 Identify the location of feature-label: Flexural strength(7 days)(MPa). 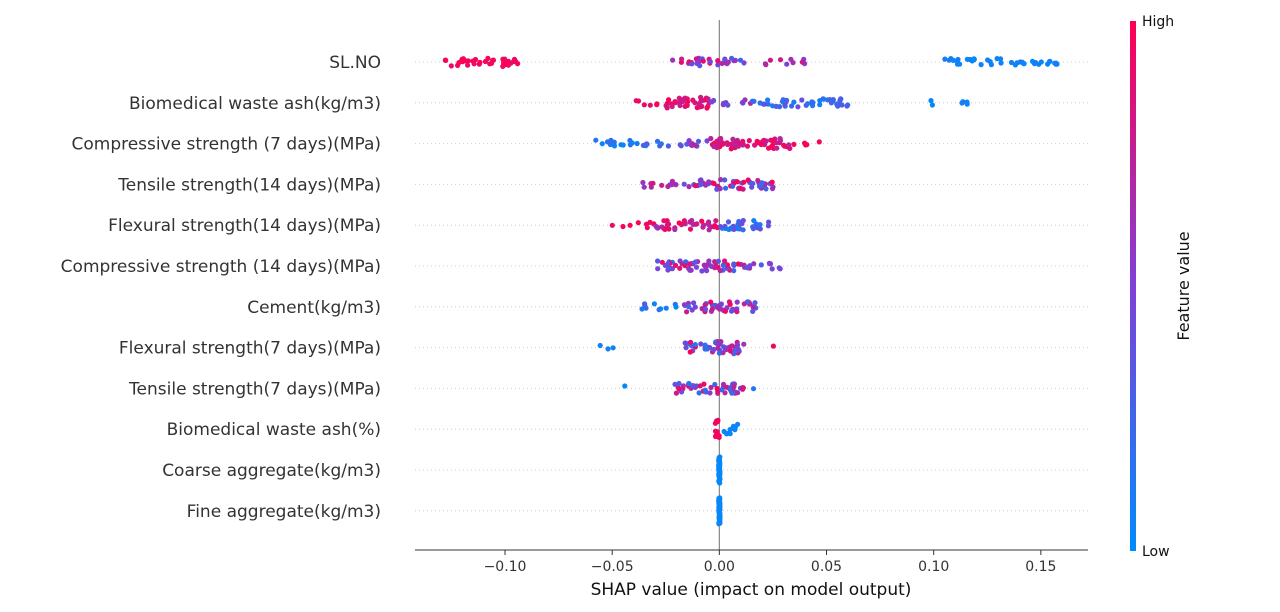
(250, 349).